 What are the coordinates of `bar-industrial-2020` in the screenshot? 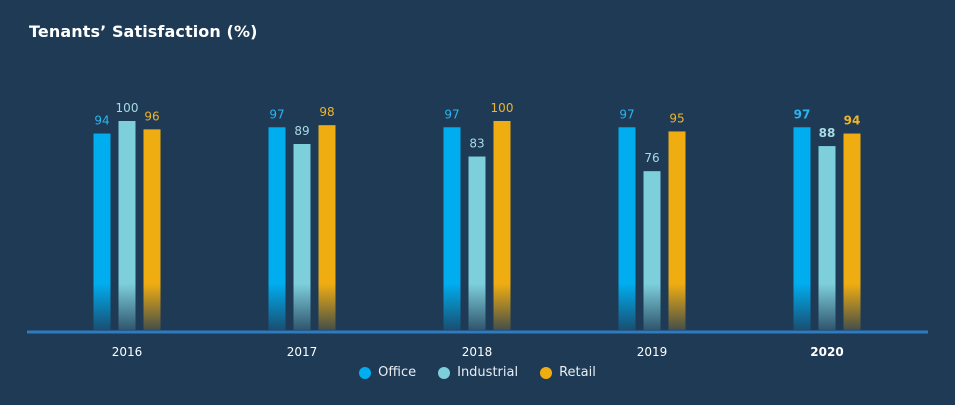 It's located at (827, 238).